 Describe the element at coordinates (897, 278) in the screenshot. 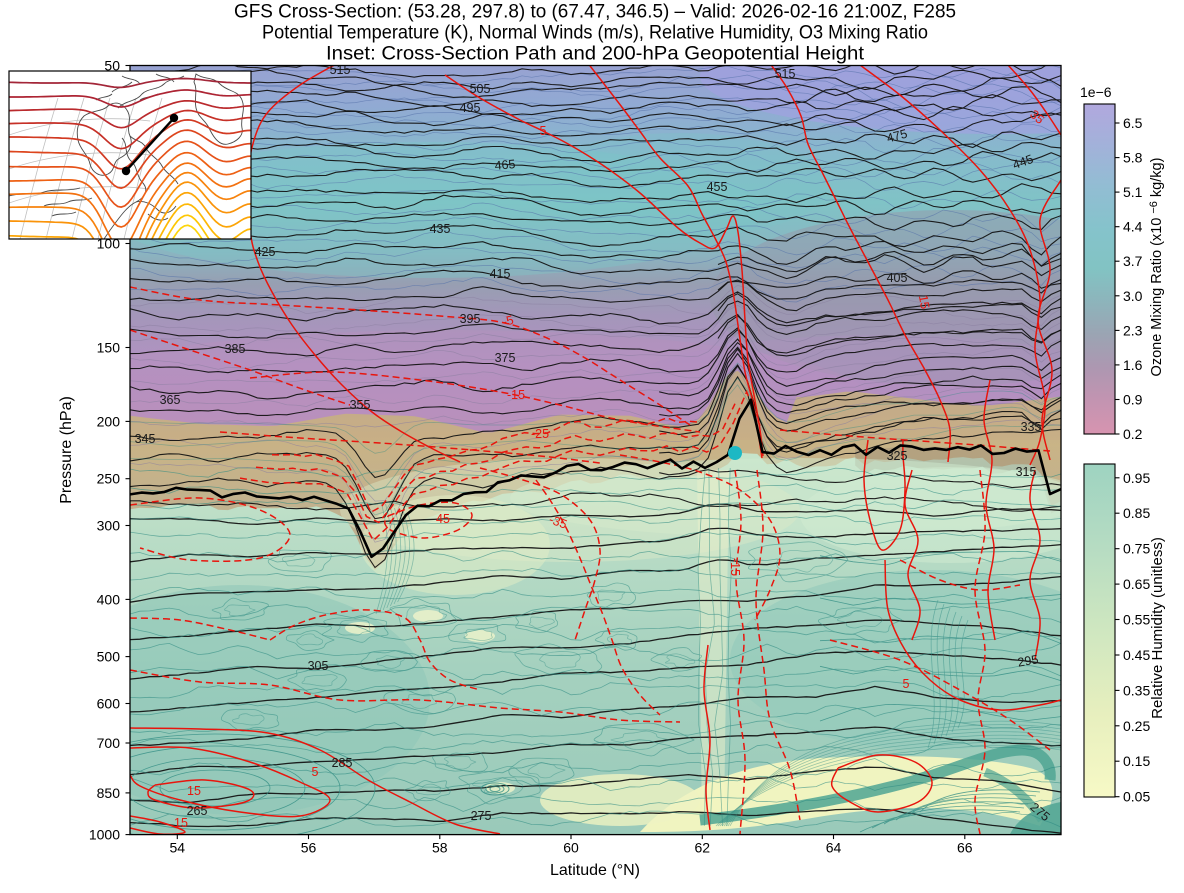

I see `svg-text: 405` at that location.